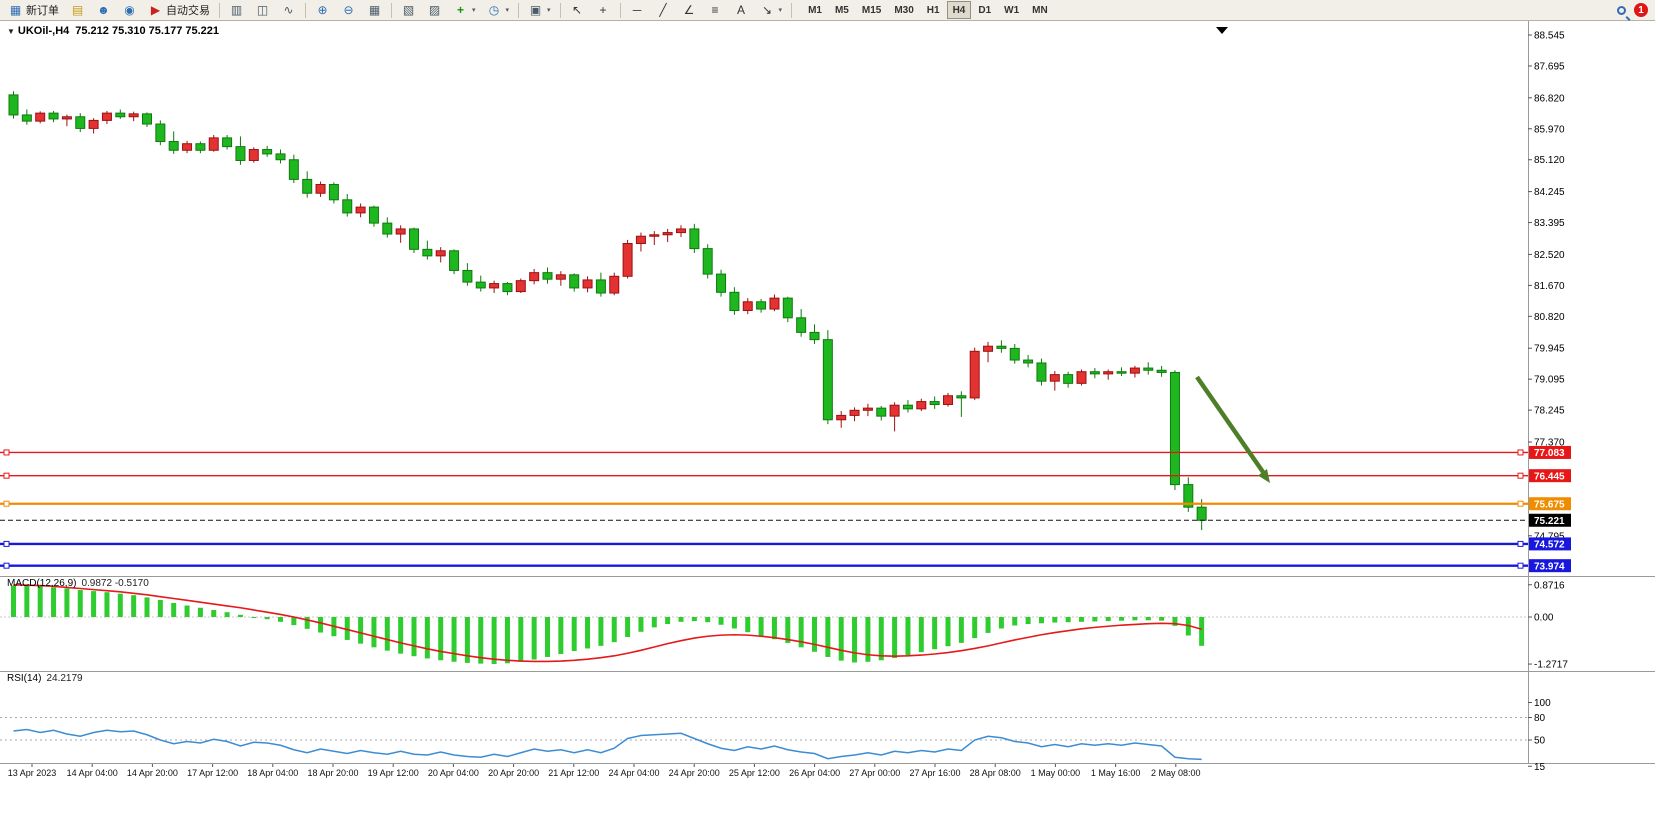 This screenshot has width=1655, height=825. What do you see at coordinates (152, 773) in the screenshot?
I see `time-axis-label: 14 Apr 20:00` at bounding box center [152, 773].